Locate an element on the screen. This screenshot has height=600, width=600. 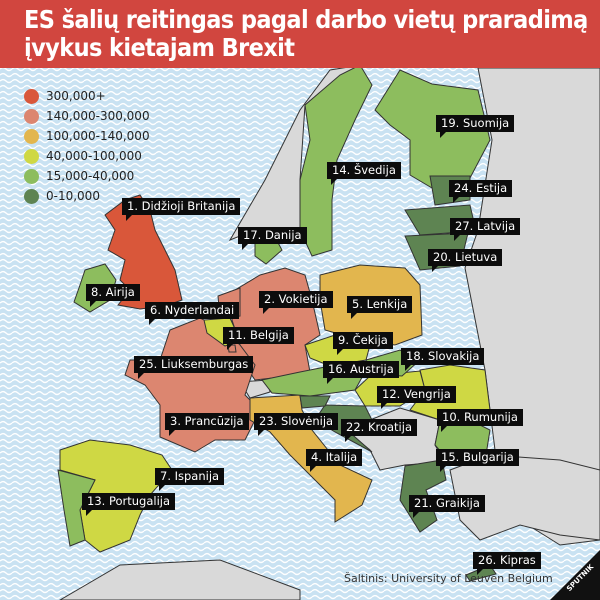
label-slovenia: 23. Slovėnija is located at coordinates (296, 424).